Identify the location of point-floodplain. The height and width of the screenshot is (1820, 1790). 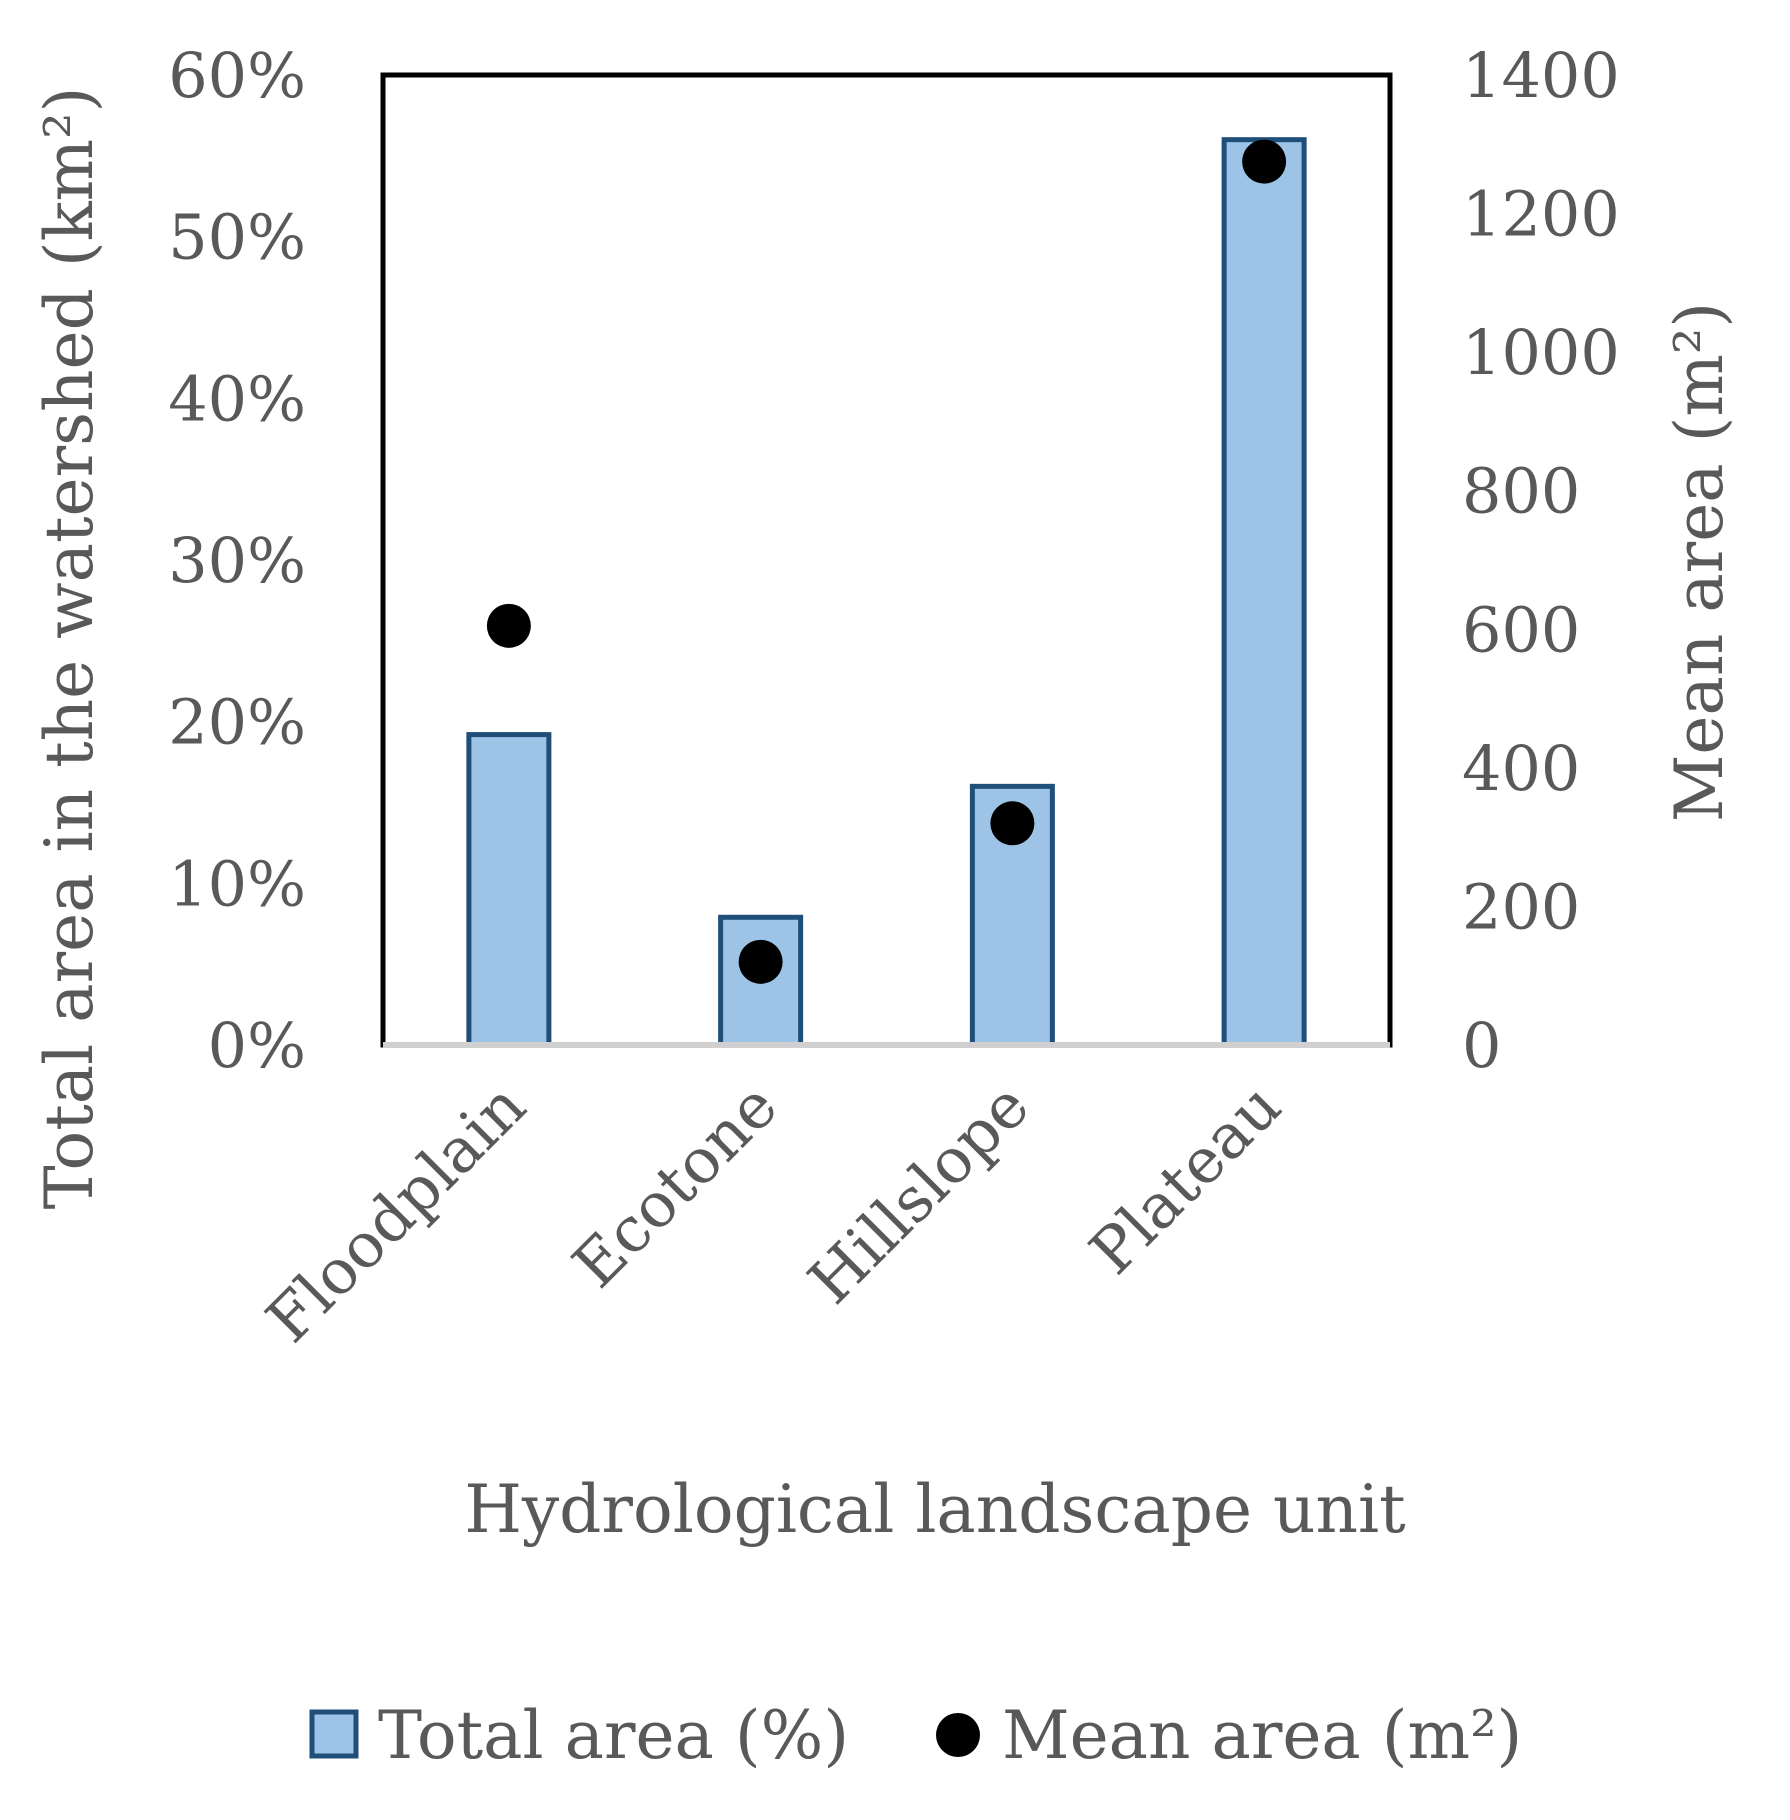
(508, 625).